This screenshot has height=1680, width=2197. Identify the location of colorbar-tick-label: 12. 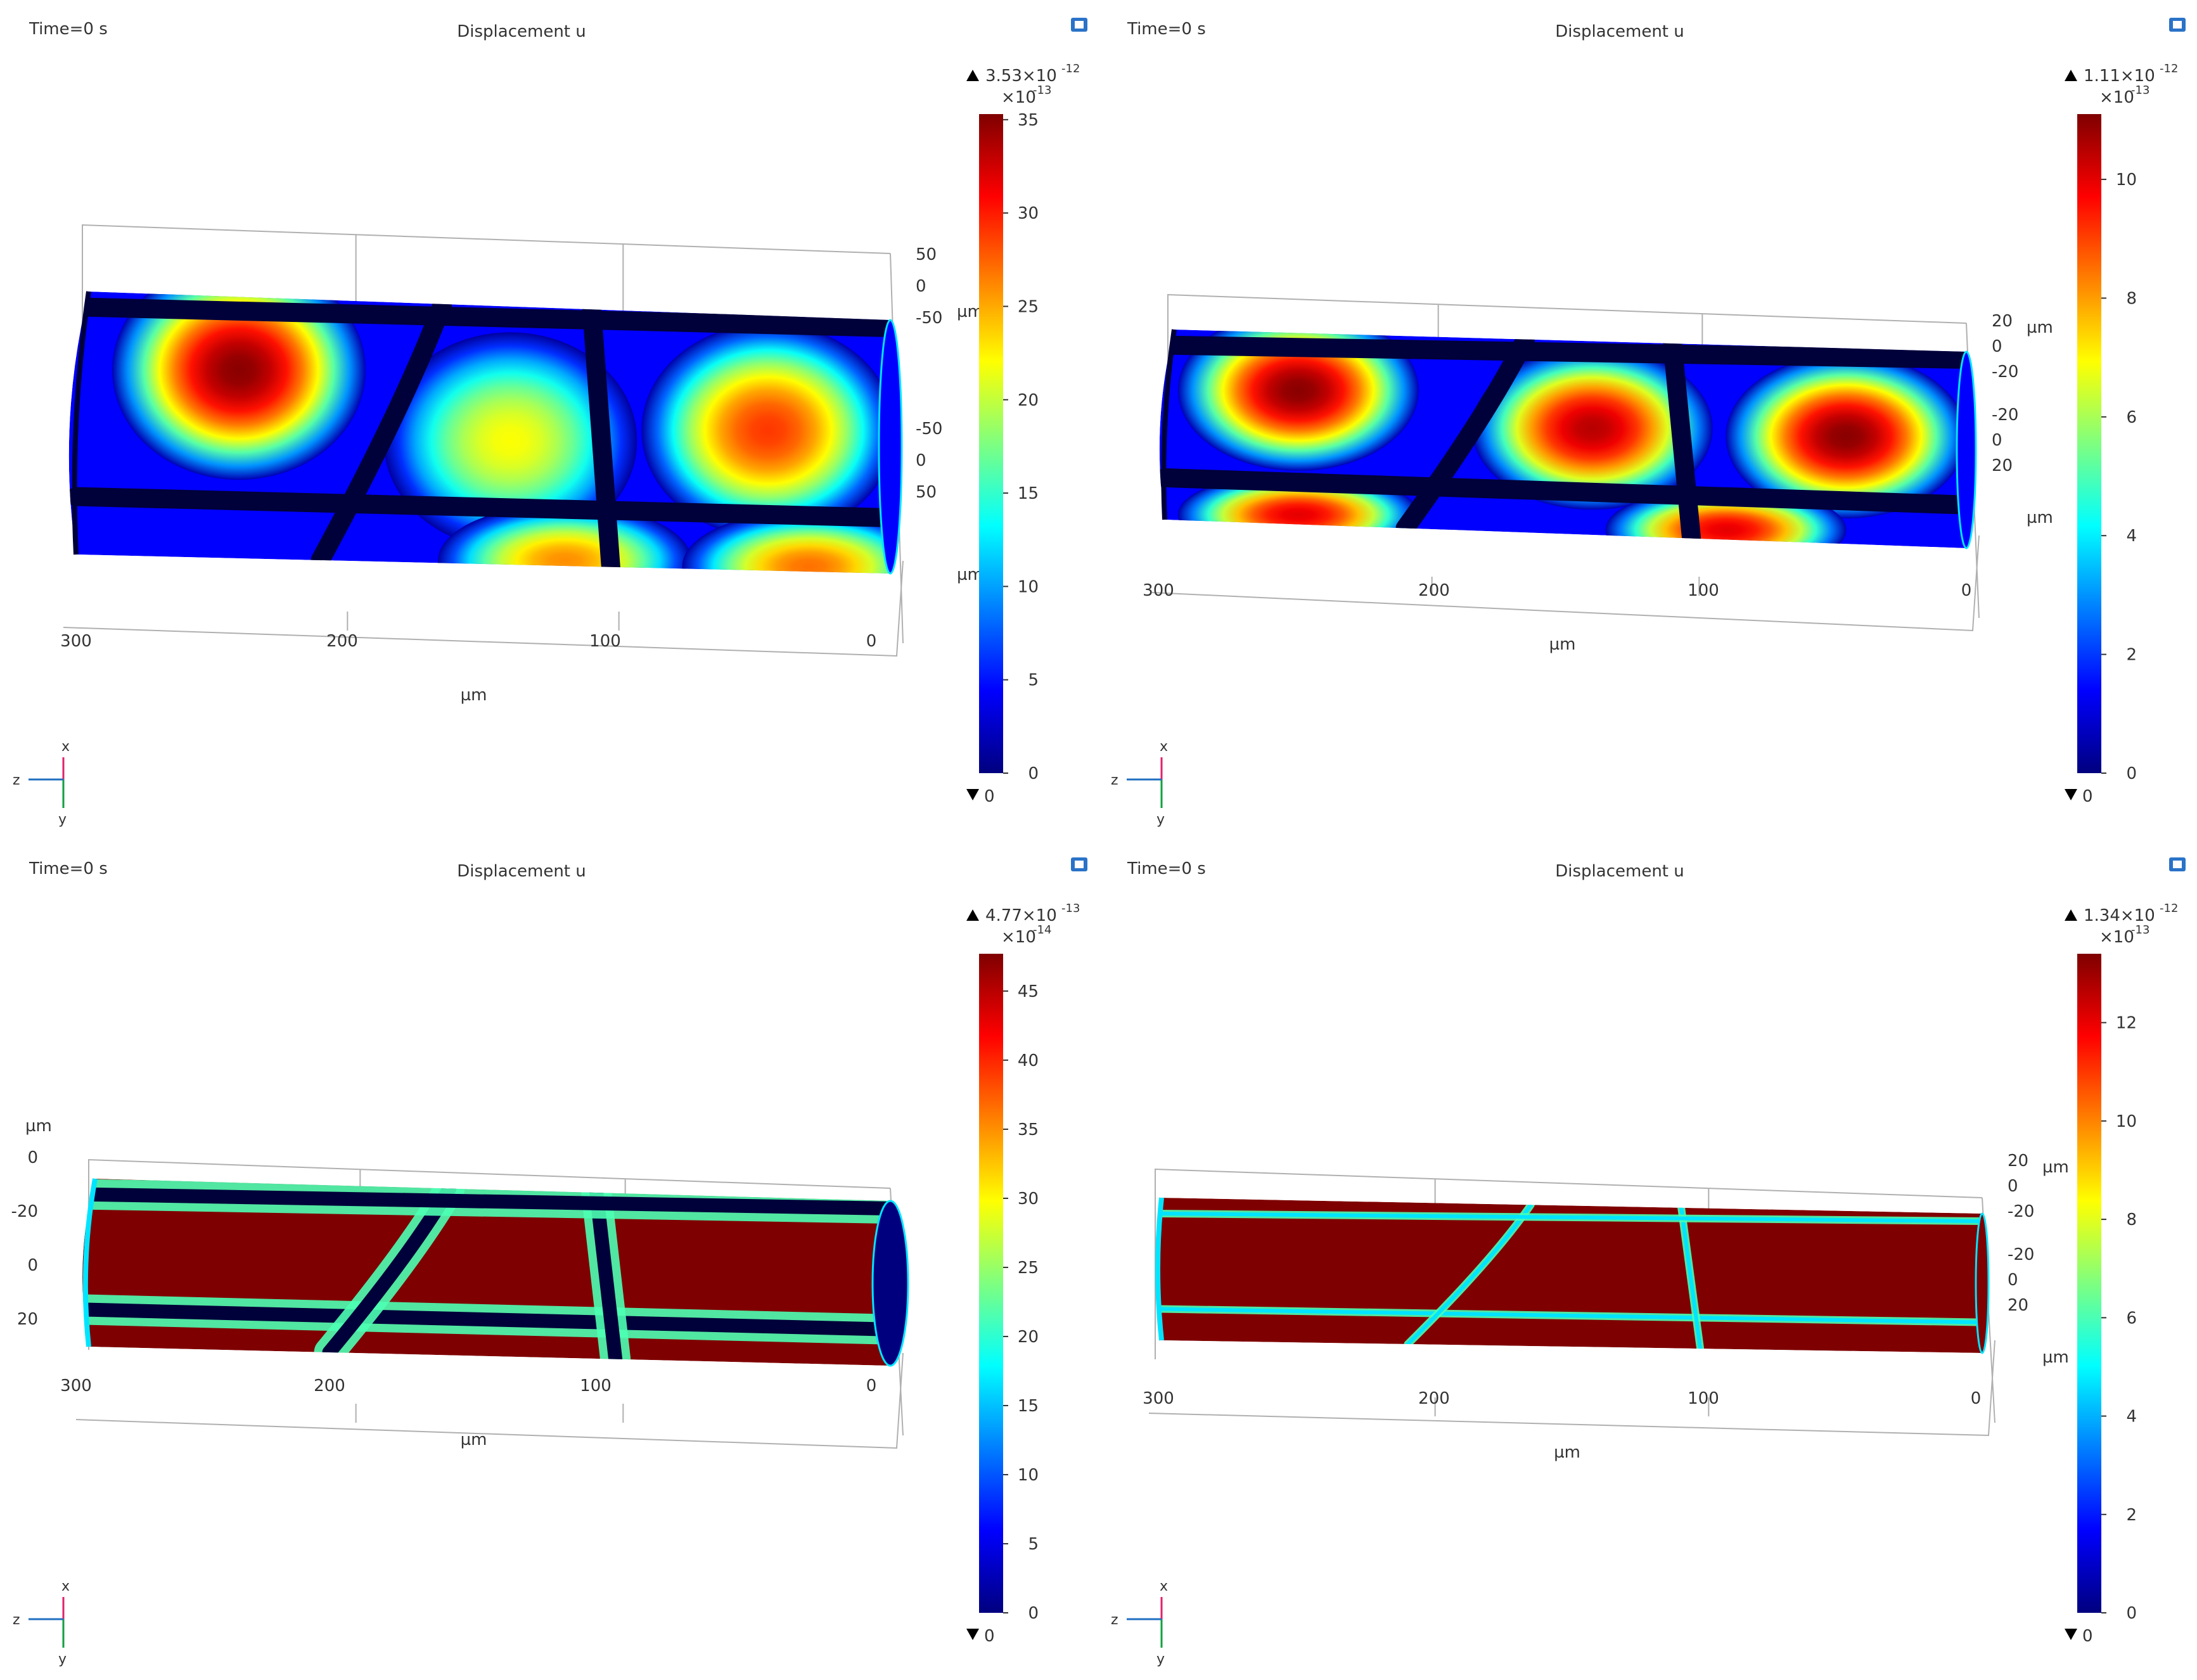
(2126, 1024).